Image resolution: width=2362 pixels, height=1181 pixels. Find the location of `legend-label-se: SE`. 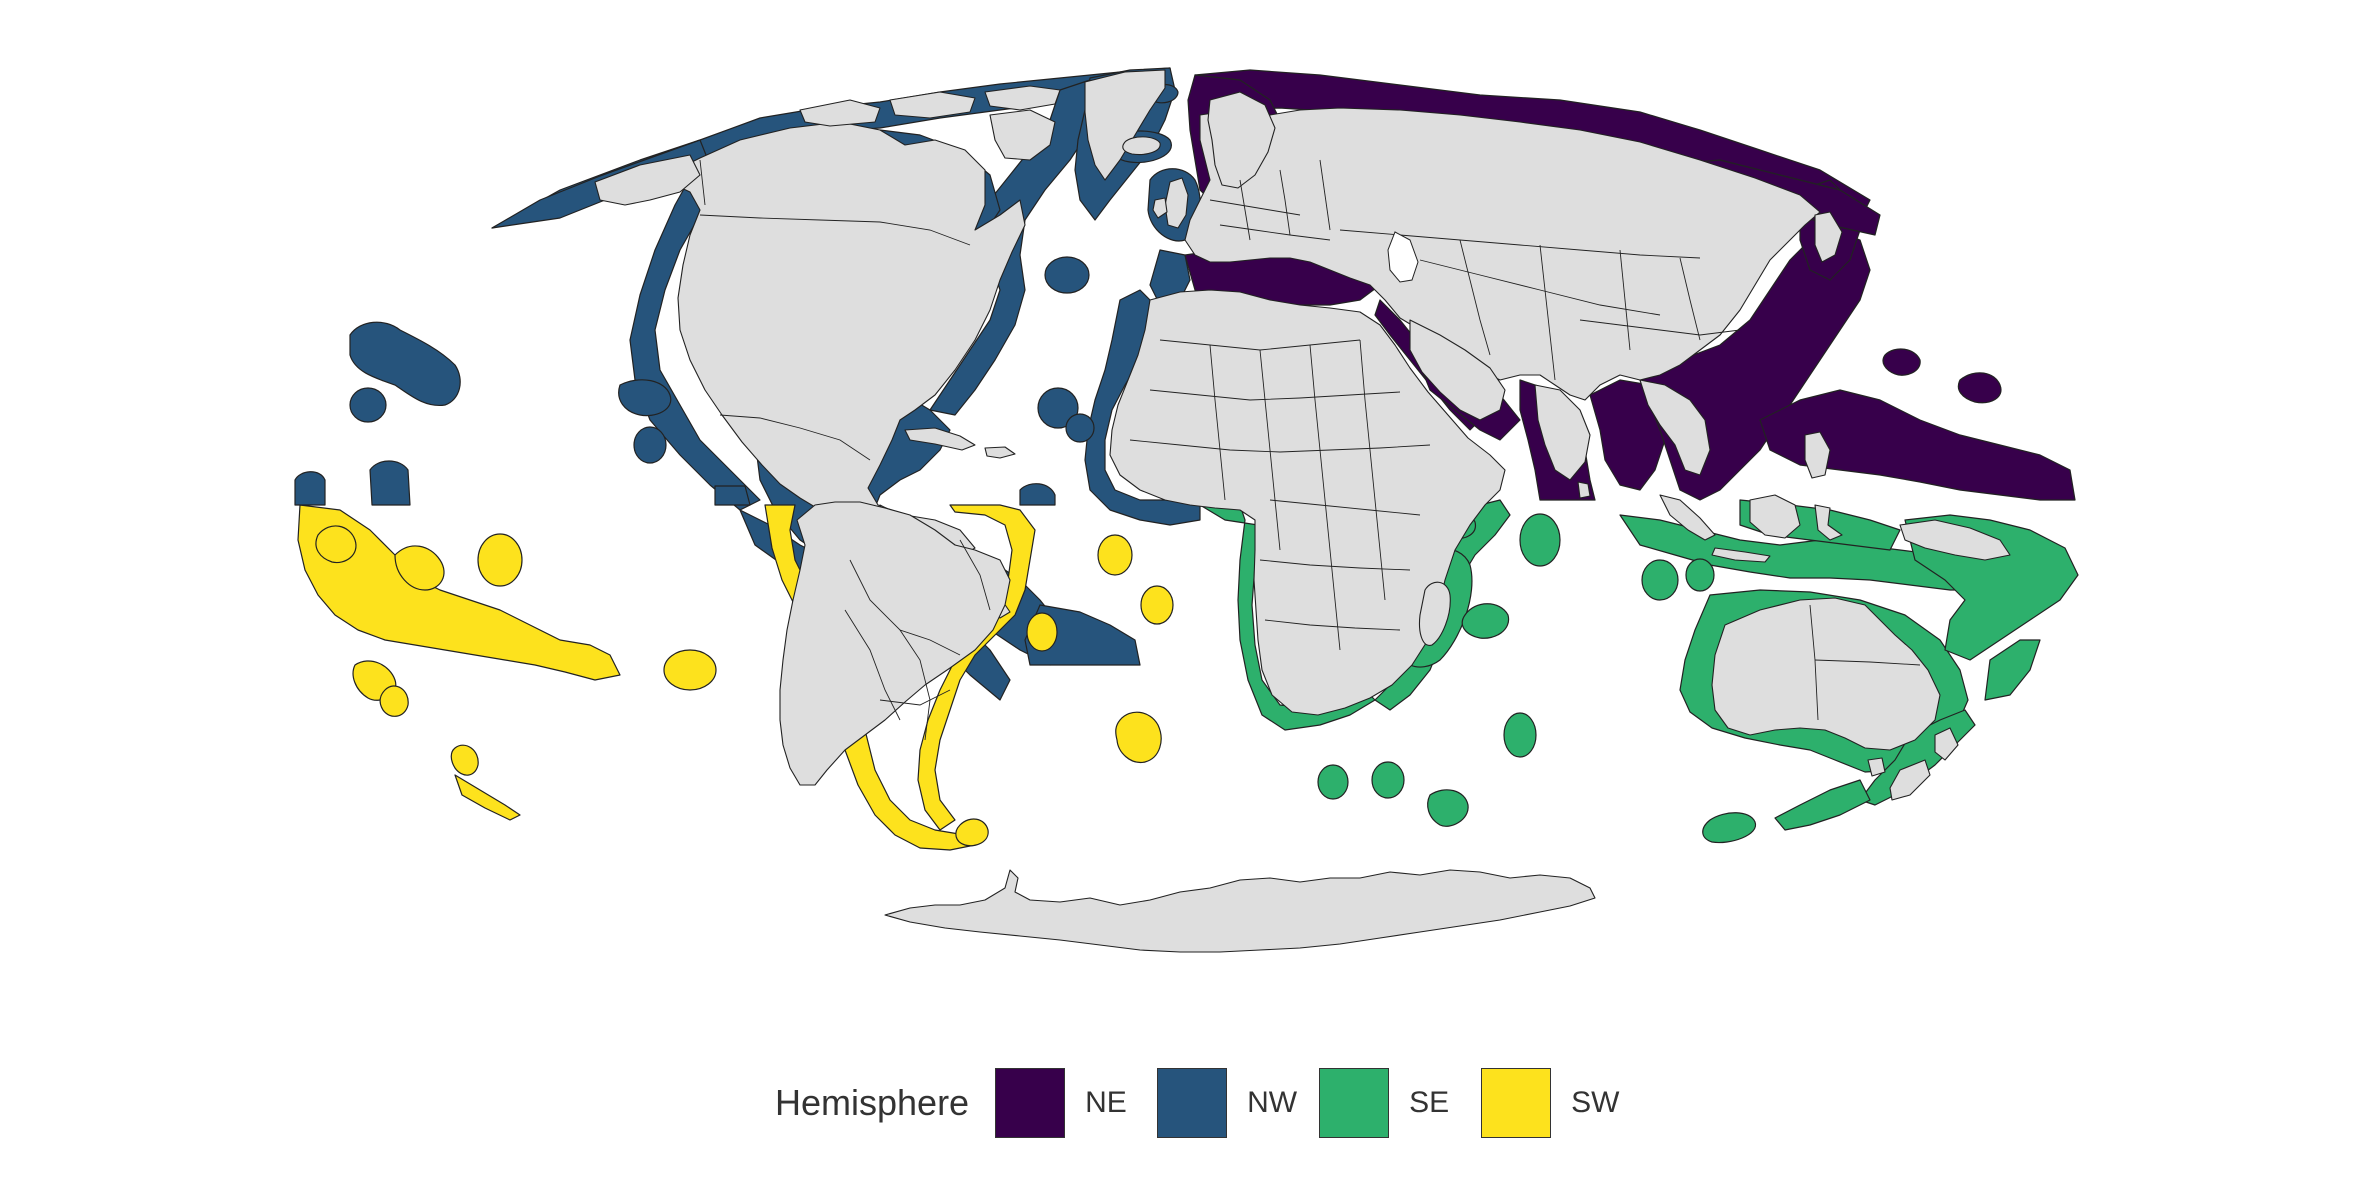

legend-label-se: SE is located at coordinates (1429, 1102).